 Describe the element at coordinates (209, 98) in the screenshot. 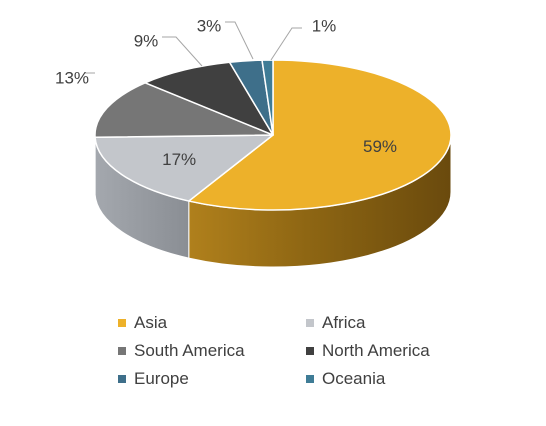

I see `pie-slice-north-america` at that location.